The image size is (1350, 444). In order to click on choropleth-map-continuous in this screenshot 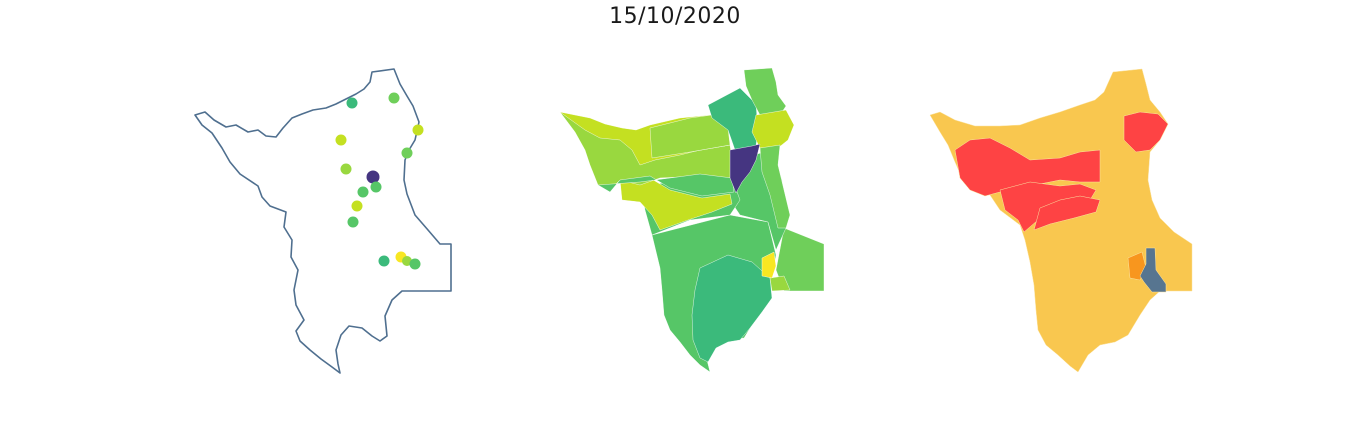, I will do `click(692, 220)`.